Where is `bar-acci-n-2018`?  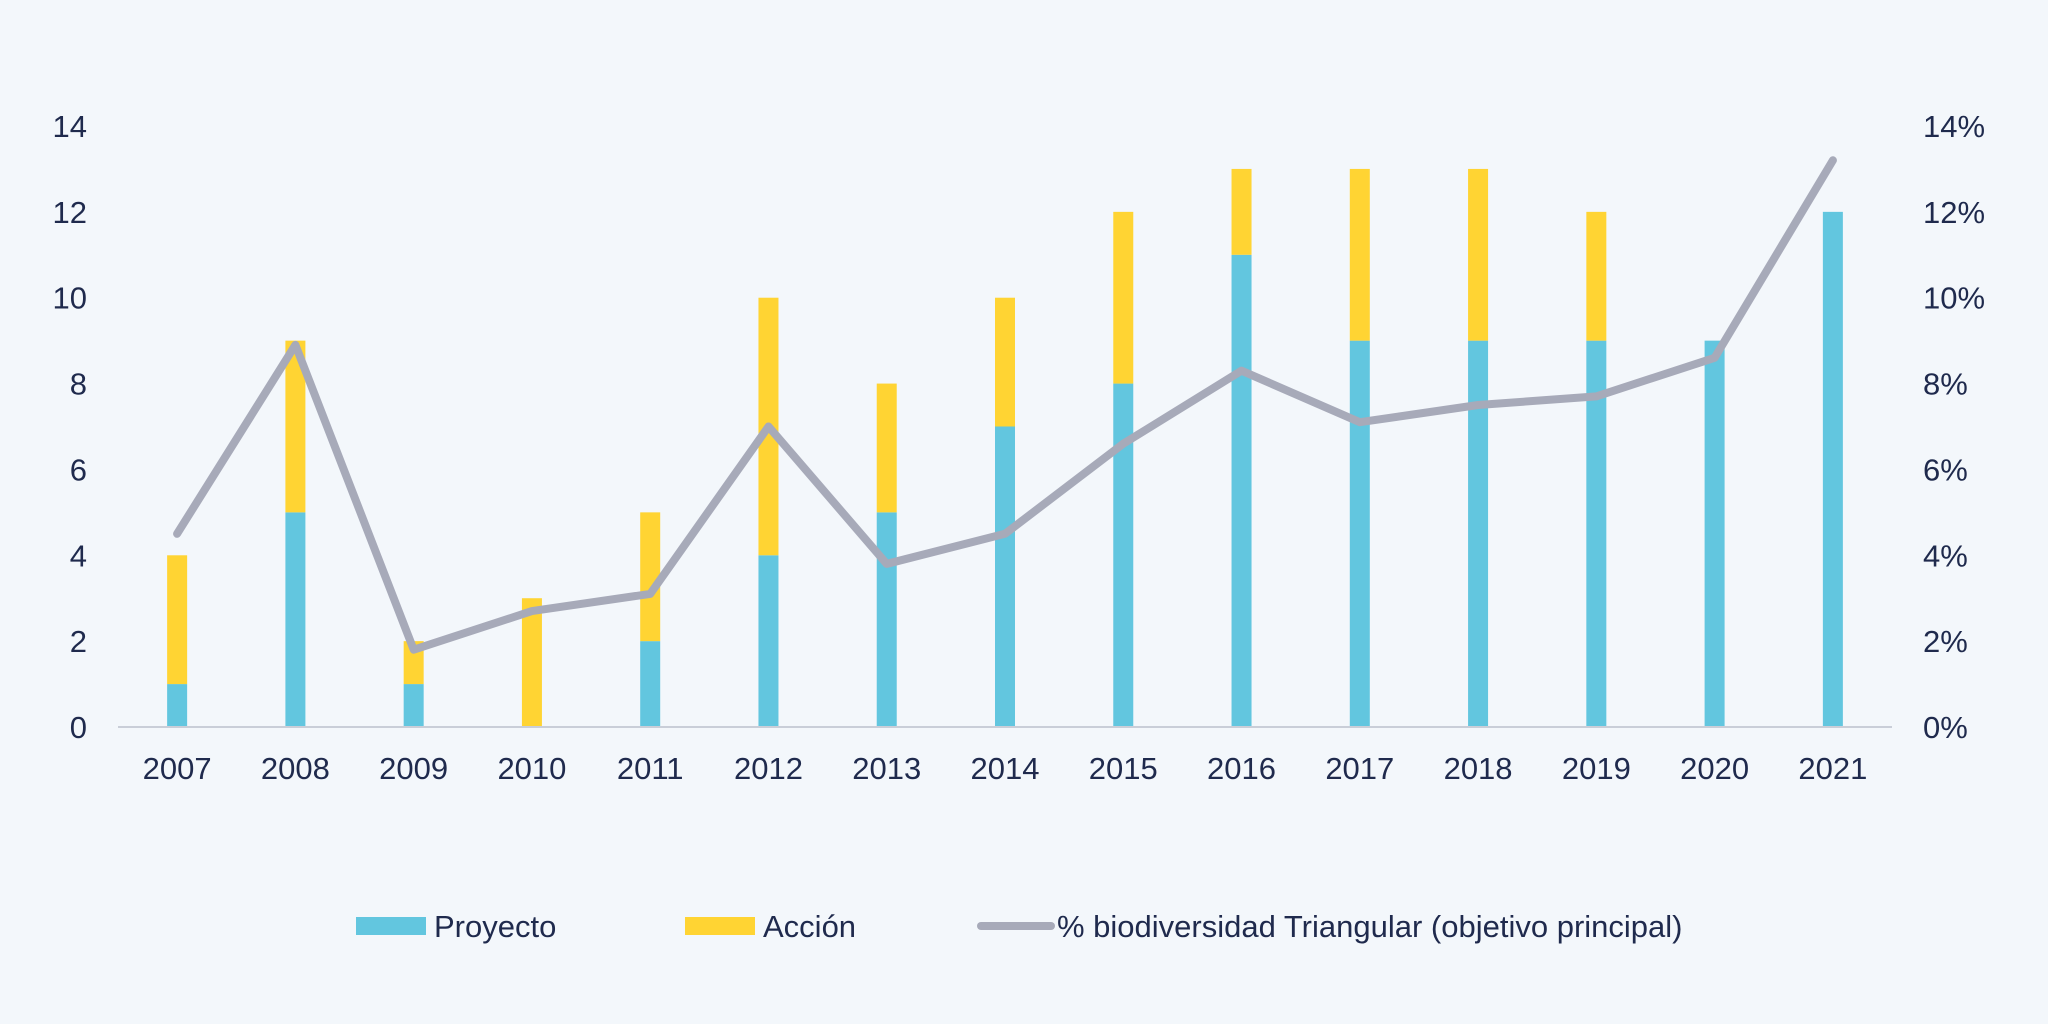 bar-acci-n-2018 is located at coordinates (1478, 254).